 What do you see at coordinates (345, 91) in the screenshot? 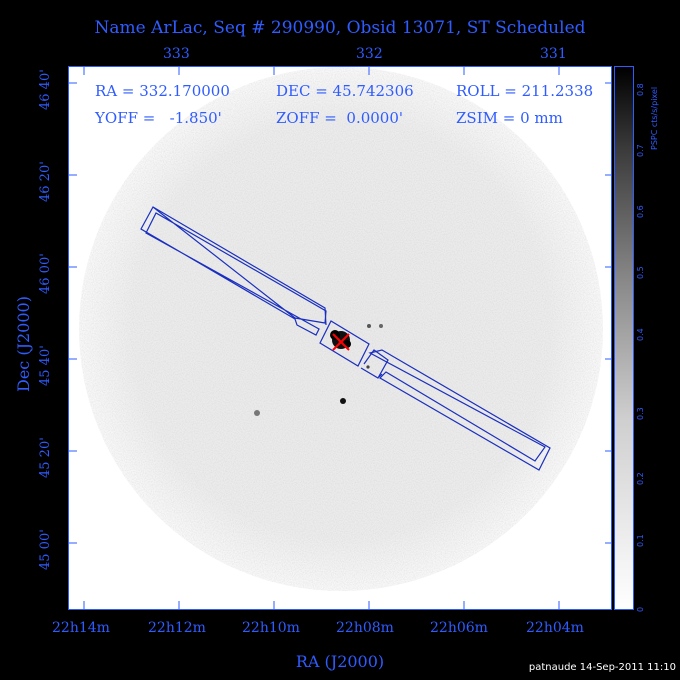
I see `info-dec: DEC = 45.742306` at bounding box center [345, 91].